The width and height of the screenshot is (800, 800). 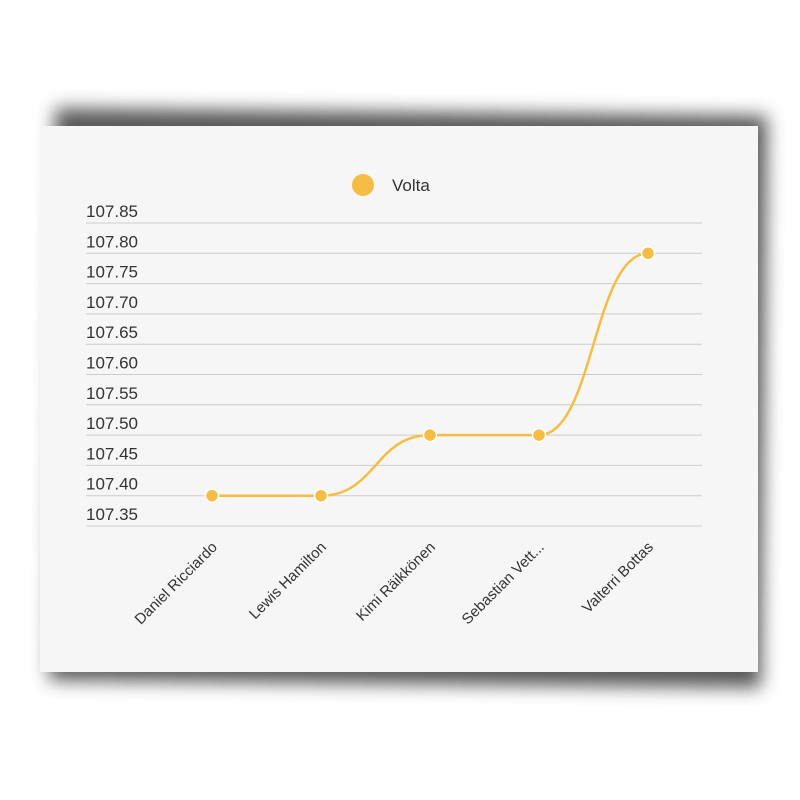 What do you see at coordinates (112, 393) in the screenshot?
I see `y-tick-label: 107.55` at bounding box center [112, 393].